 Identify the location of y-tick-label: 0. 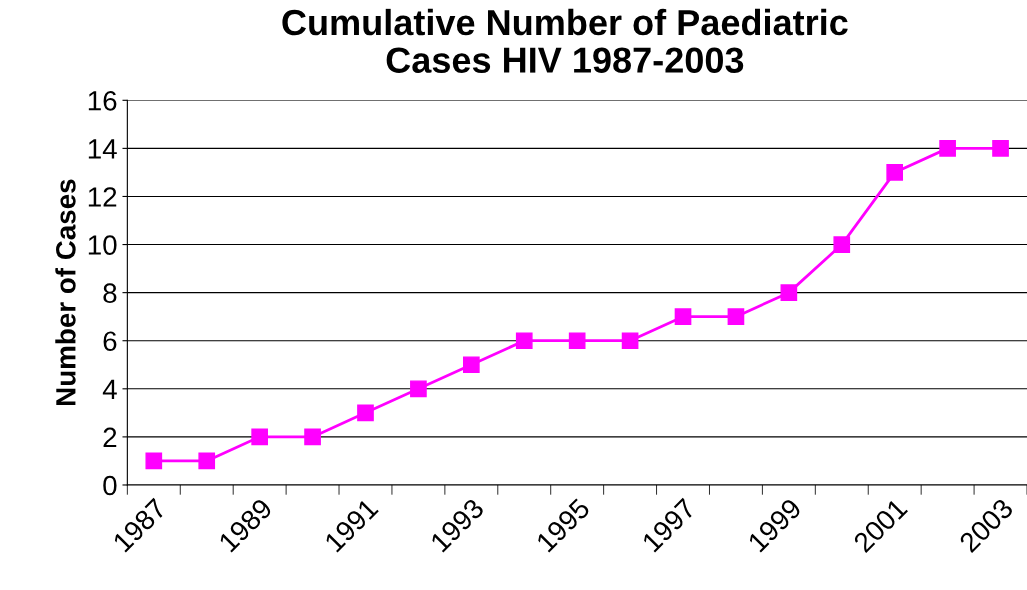
(110, 485).